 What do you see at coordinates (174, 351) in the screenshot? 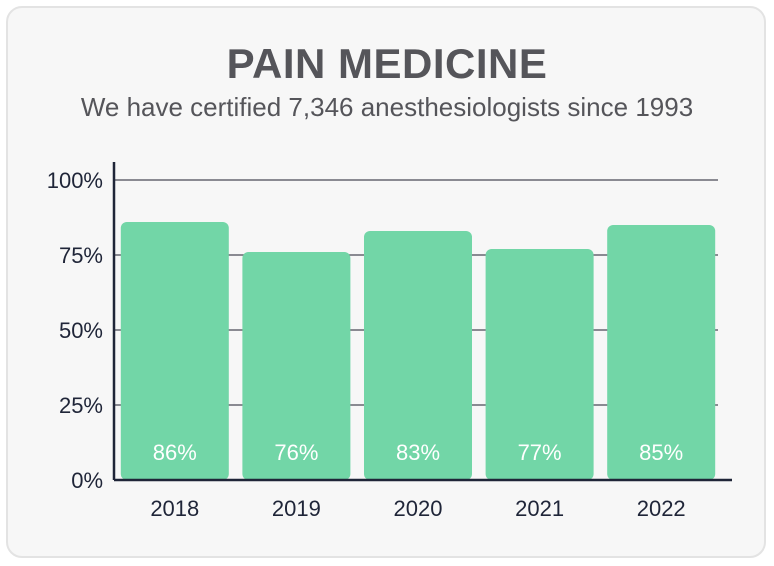
I see `bar-2018` at bounding box center [174, 351].